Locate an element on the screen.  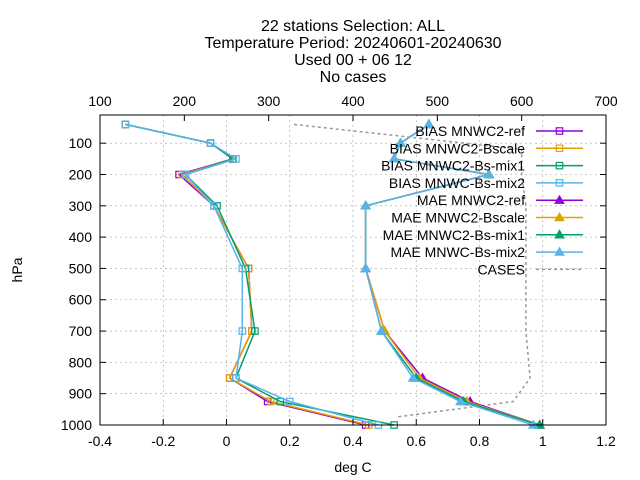
x2-tick-label: 200 is located at coordinates (185, 101).